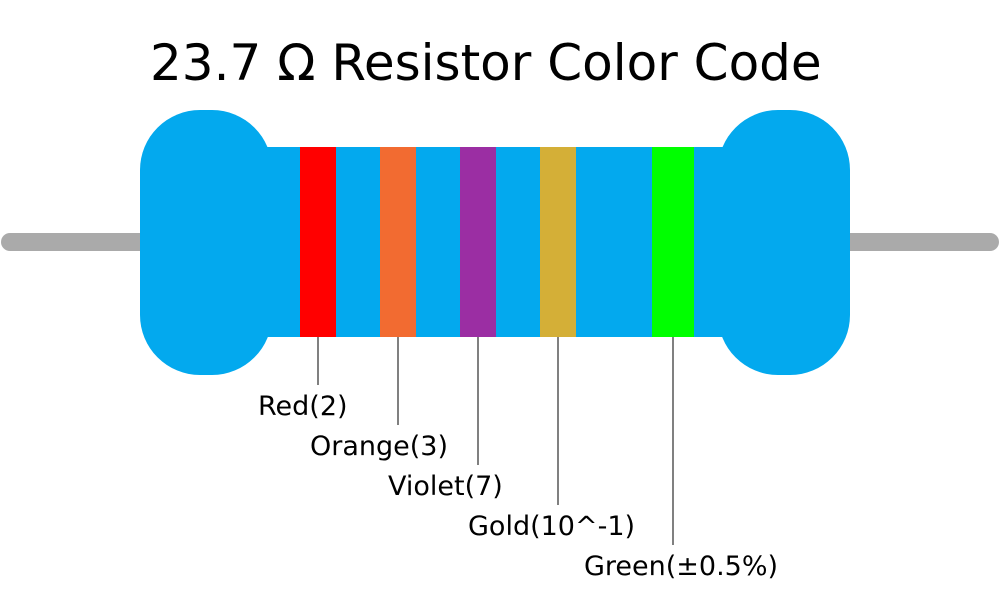 The image size is (1006, 607). Describe the element at coordinates (379, 446) in the screenshot. I see `band-label: Orange(3)` at that location.